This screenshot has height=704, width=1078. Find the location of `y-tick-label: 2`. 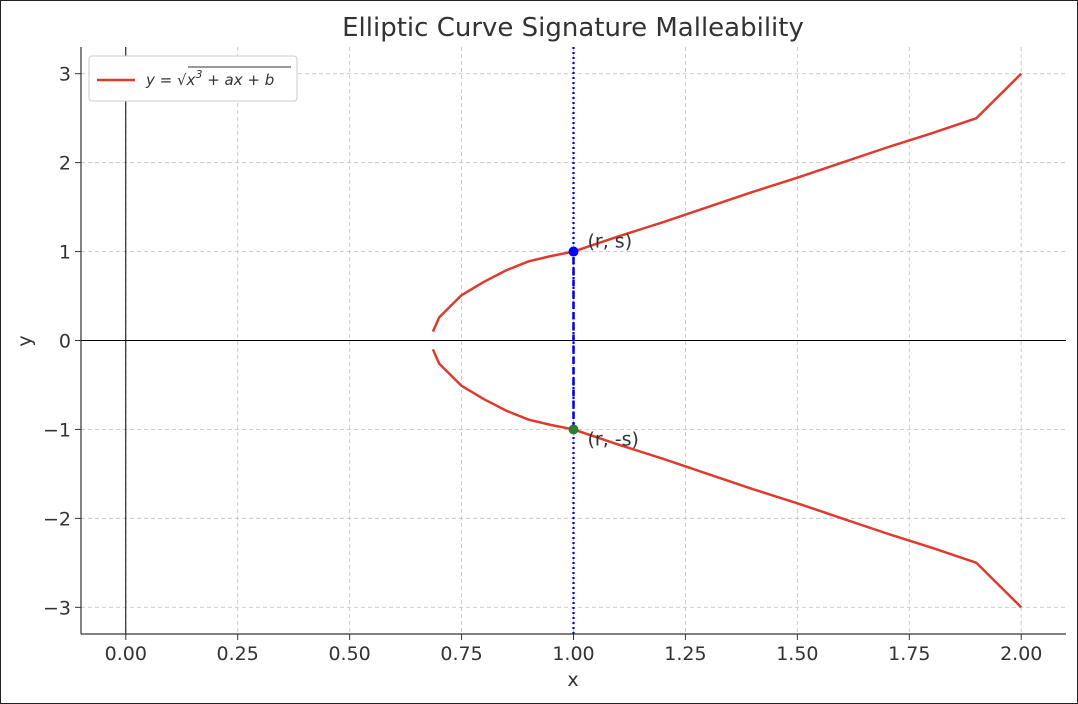

y-tick-label: 2 is located at coordinates (65, 164).